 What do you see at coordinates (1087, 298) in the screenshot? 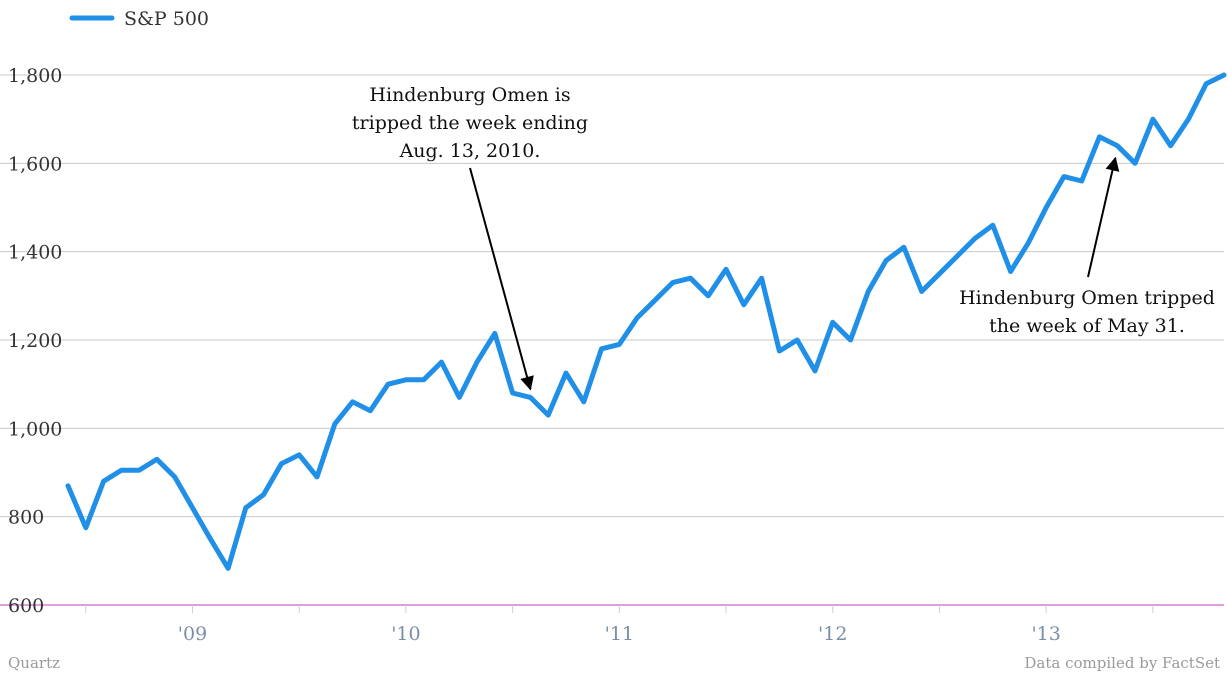
I see `annotation-text-line: Hindenburg Omen tripped` at bounding box center [1087, 298].